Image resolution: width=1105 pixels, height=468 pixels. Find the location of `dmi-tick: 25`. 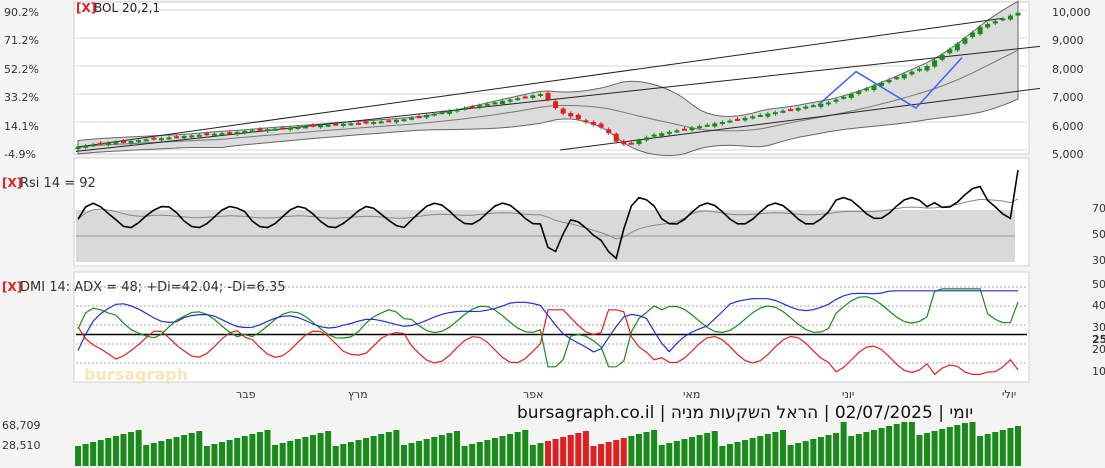

dmi-tick: 25 is located at coordinates (1098, 339).